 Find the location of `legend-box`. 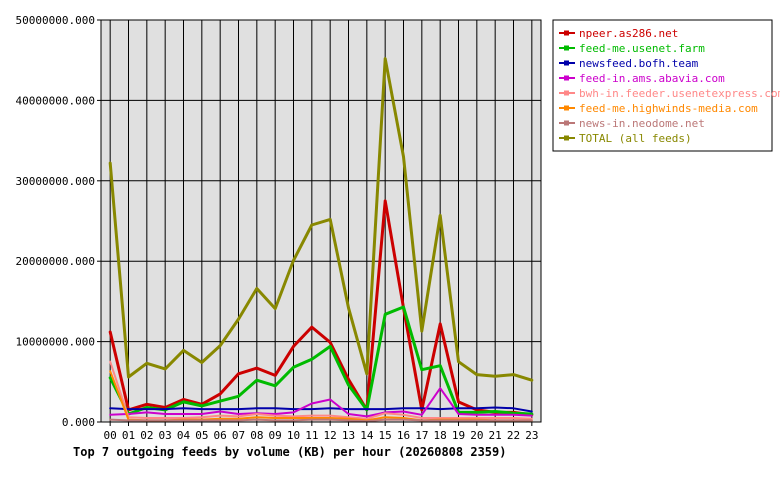

legend-box is located at coordinates (662, 85).